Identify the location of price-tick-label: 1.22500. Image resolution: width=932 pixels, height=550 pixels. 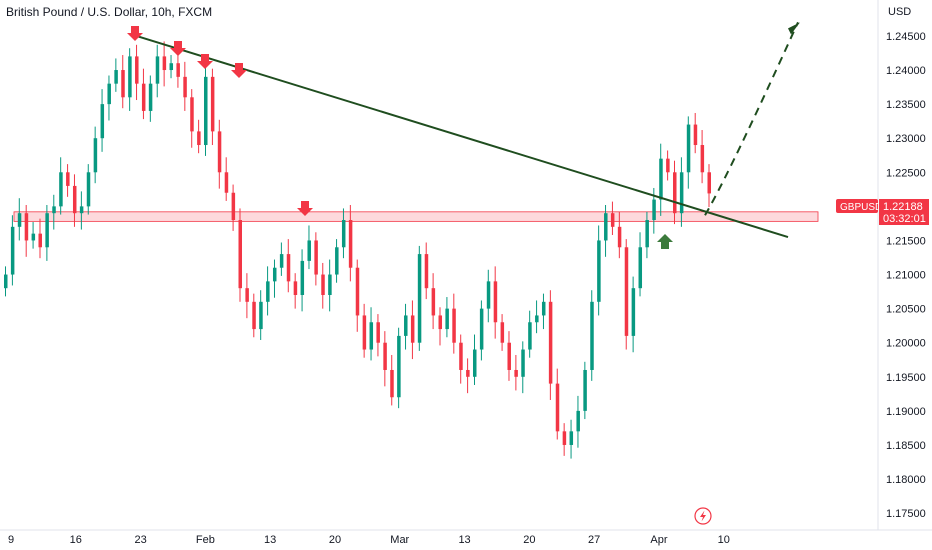
(906, 173).